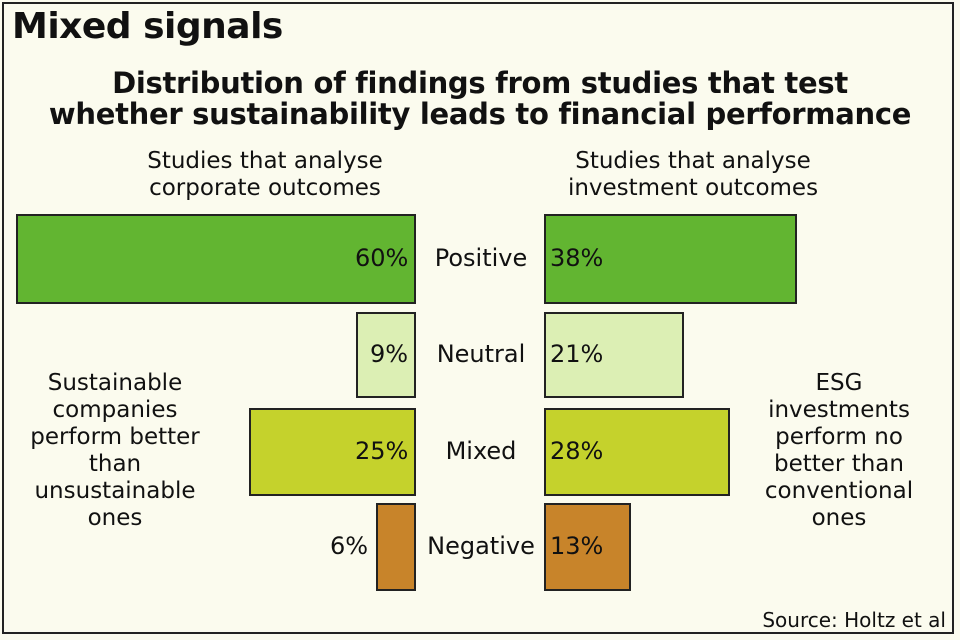 This screenshot has height=640, width=960. What do you see at coordinates (481, 354) in the screenshot?
I see `category-label-neutral: Neutral` at bounding box center [481, 354].